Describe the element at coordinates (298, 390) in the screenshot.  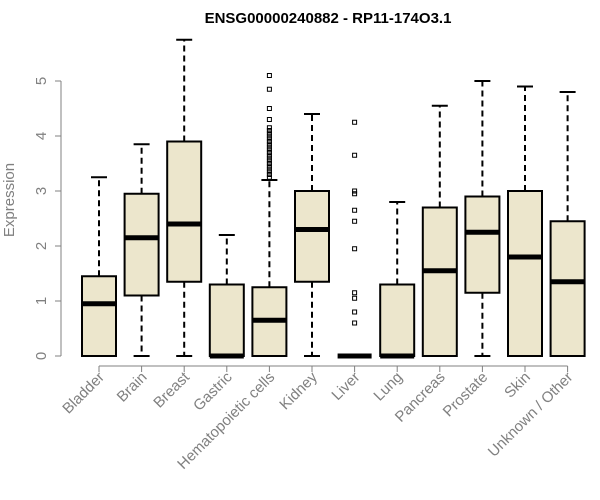
I see `x-tick-label: Kidney` at that location.